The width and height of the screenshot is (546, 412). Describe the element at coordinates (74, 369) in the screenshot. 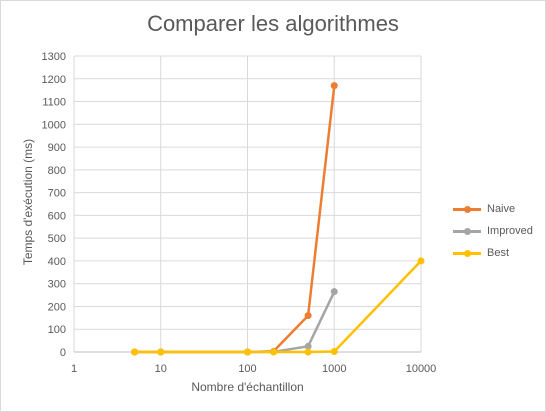

I see `x-tick-label: 1` at that location.